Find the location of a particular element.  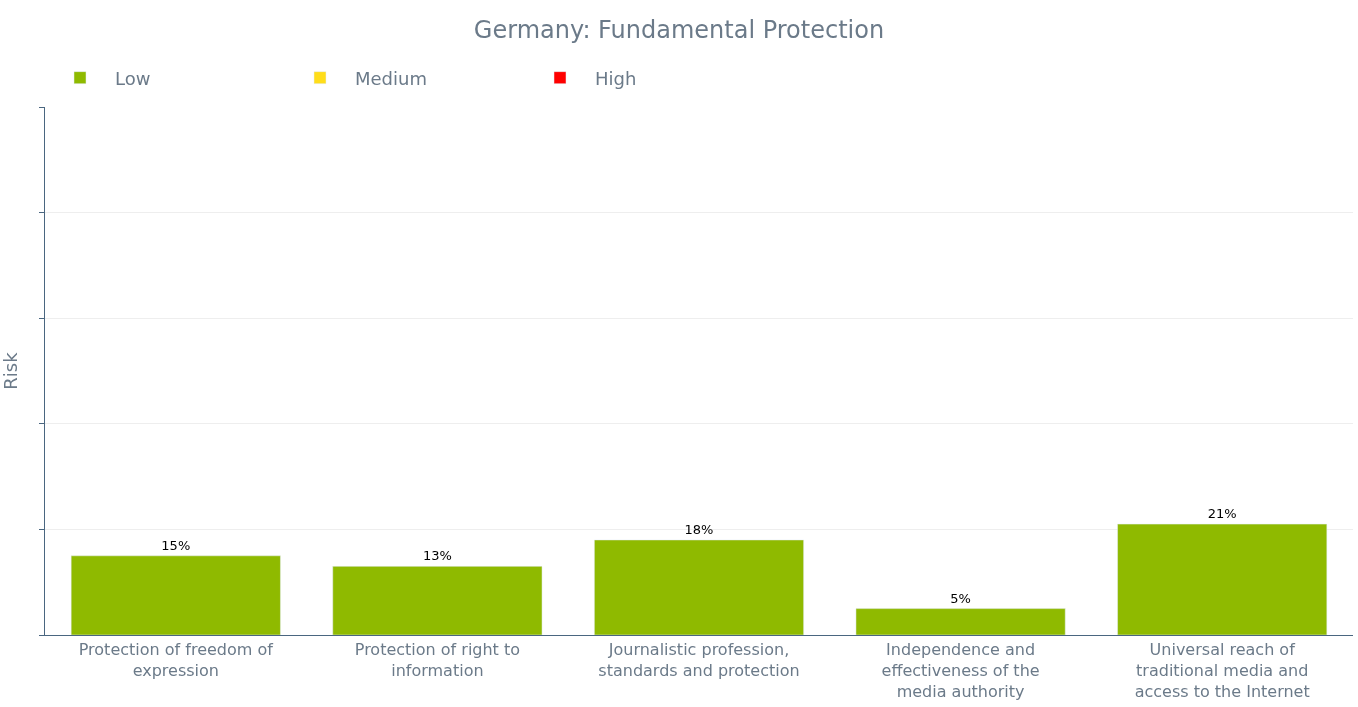

x-tick-label: Protection of freedom of expression is located at coordinates (176, 660).